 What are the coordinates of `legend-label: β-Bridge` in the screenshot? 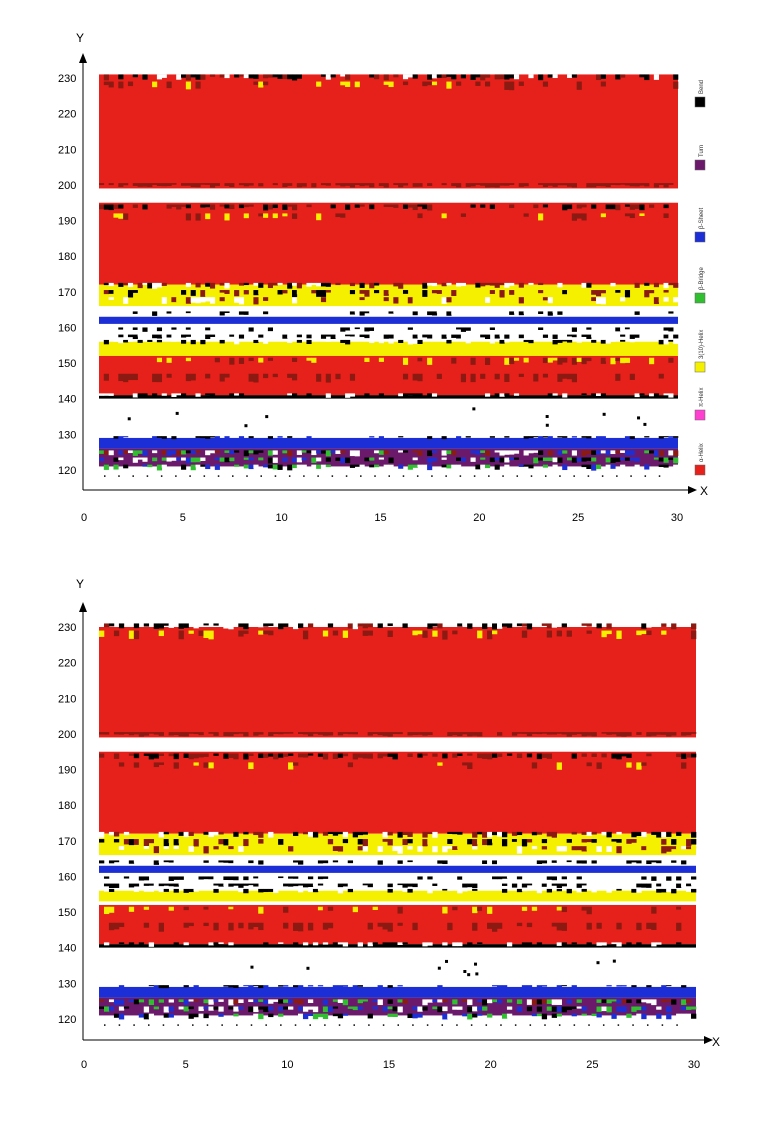 It's located at (702, 278).